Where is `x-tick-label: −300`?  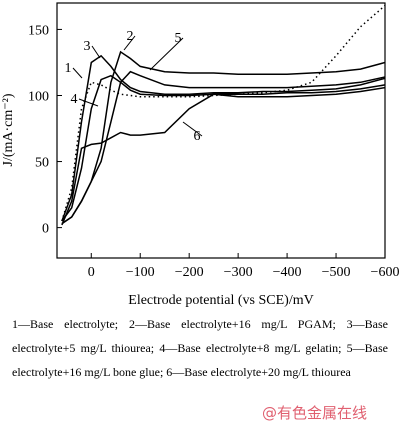
x-tick-label: −300 is located at coordinates (238, 272).